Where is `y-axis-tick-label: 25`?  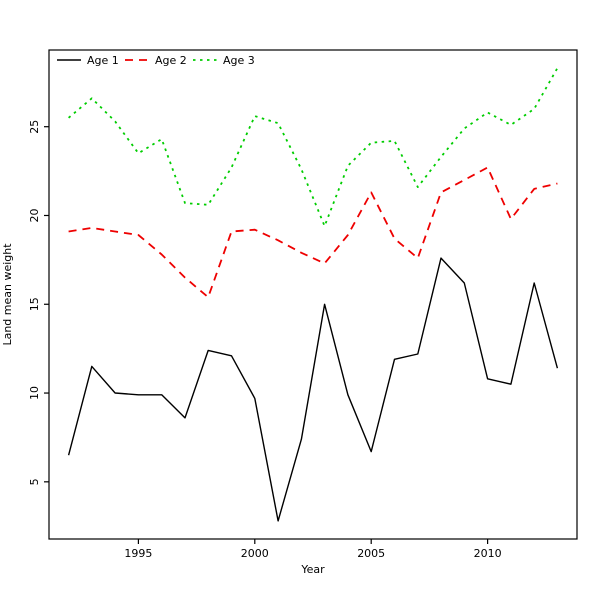
y-axis-tick-label: 25 is located at coordinates (34, 127).